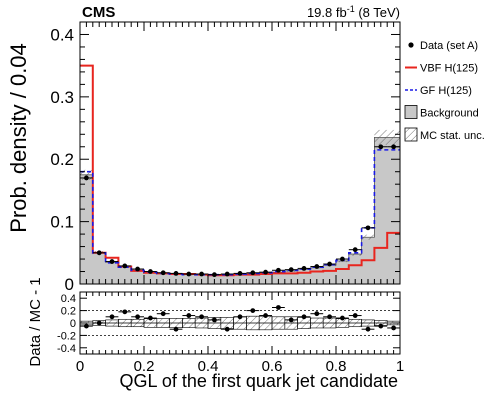 This screenshot has width=498, height=403. Describe the element at coordinates (68, 312) in the screenshot. I see `ratio-y-tick-label: 0.2` at that location.